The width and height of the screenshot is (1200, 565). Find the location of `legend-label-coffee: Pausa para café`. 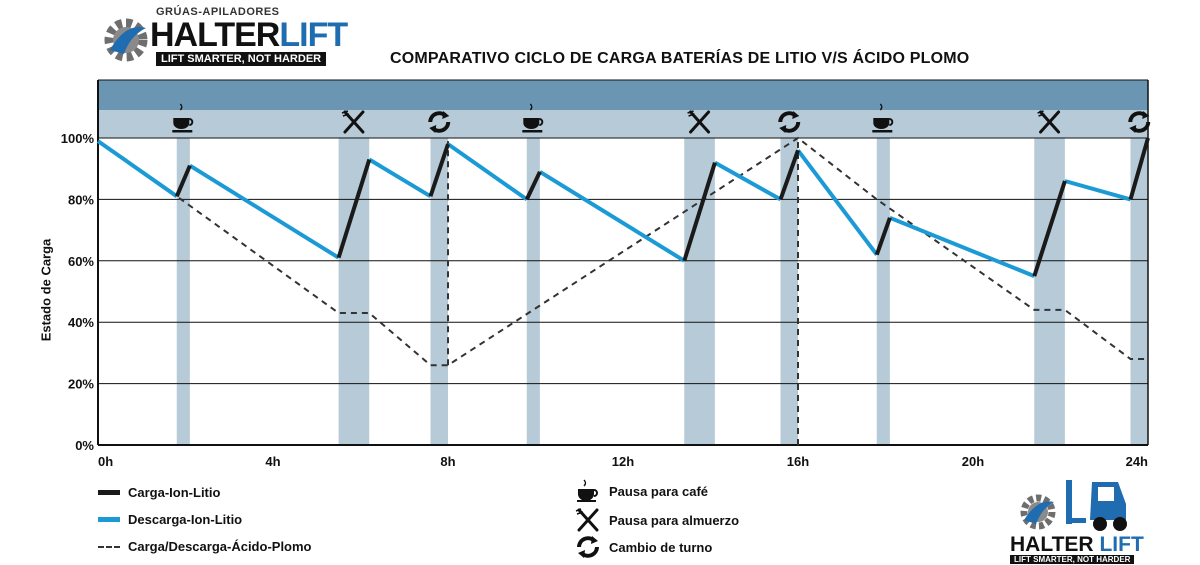

legend-label-coffee: Pausa para café is located at coordinates (659, 491).